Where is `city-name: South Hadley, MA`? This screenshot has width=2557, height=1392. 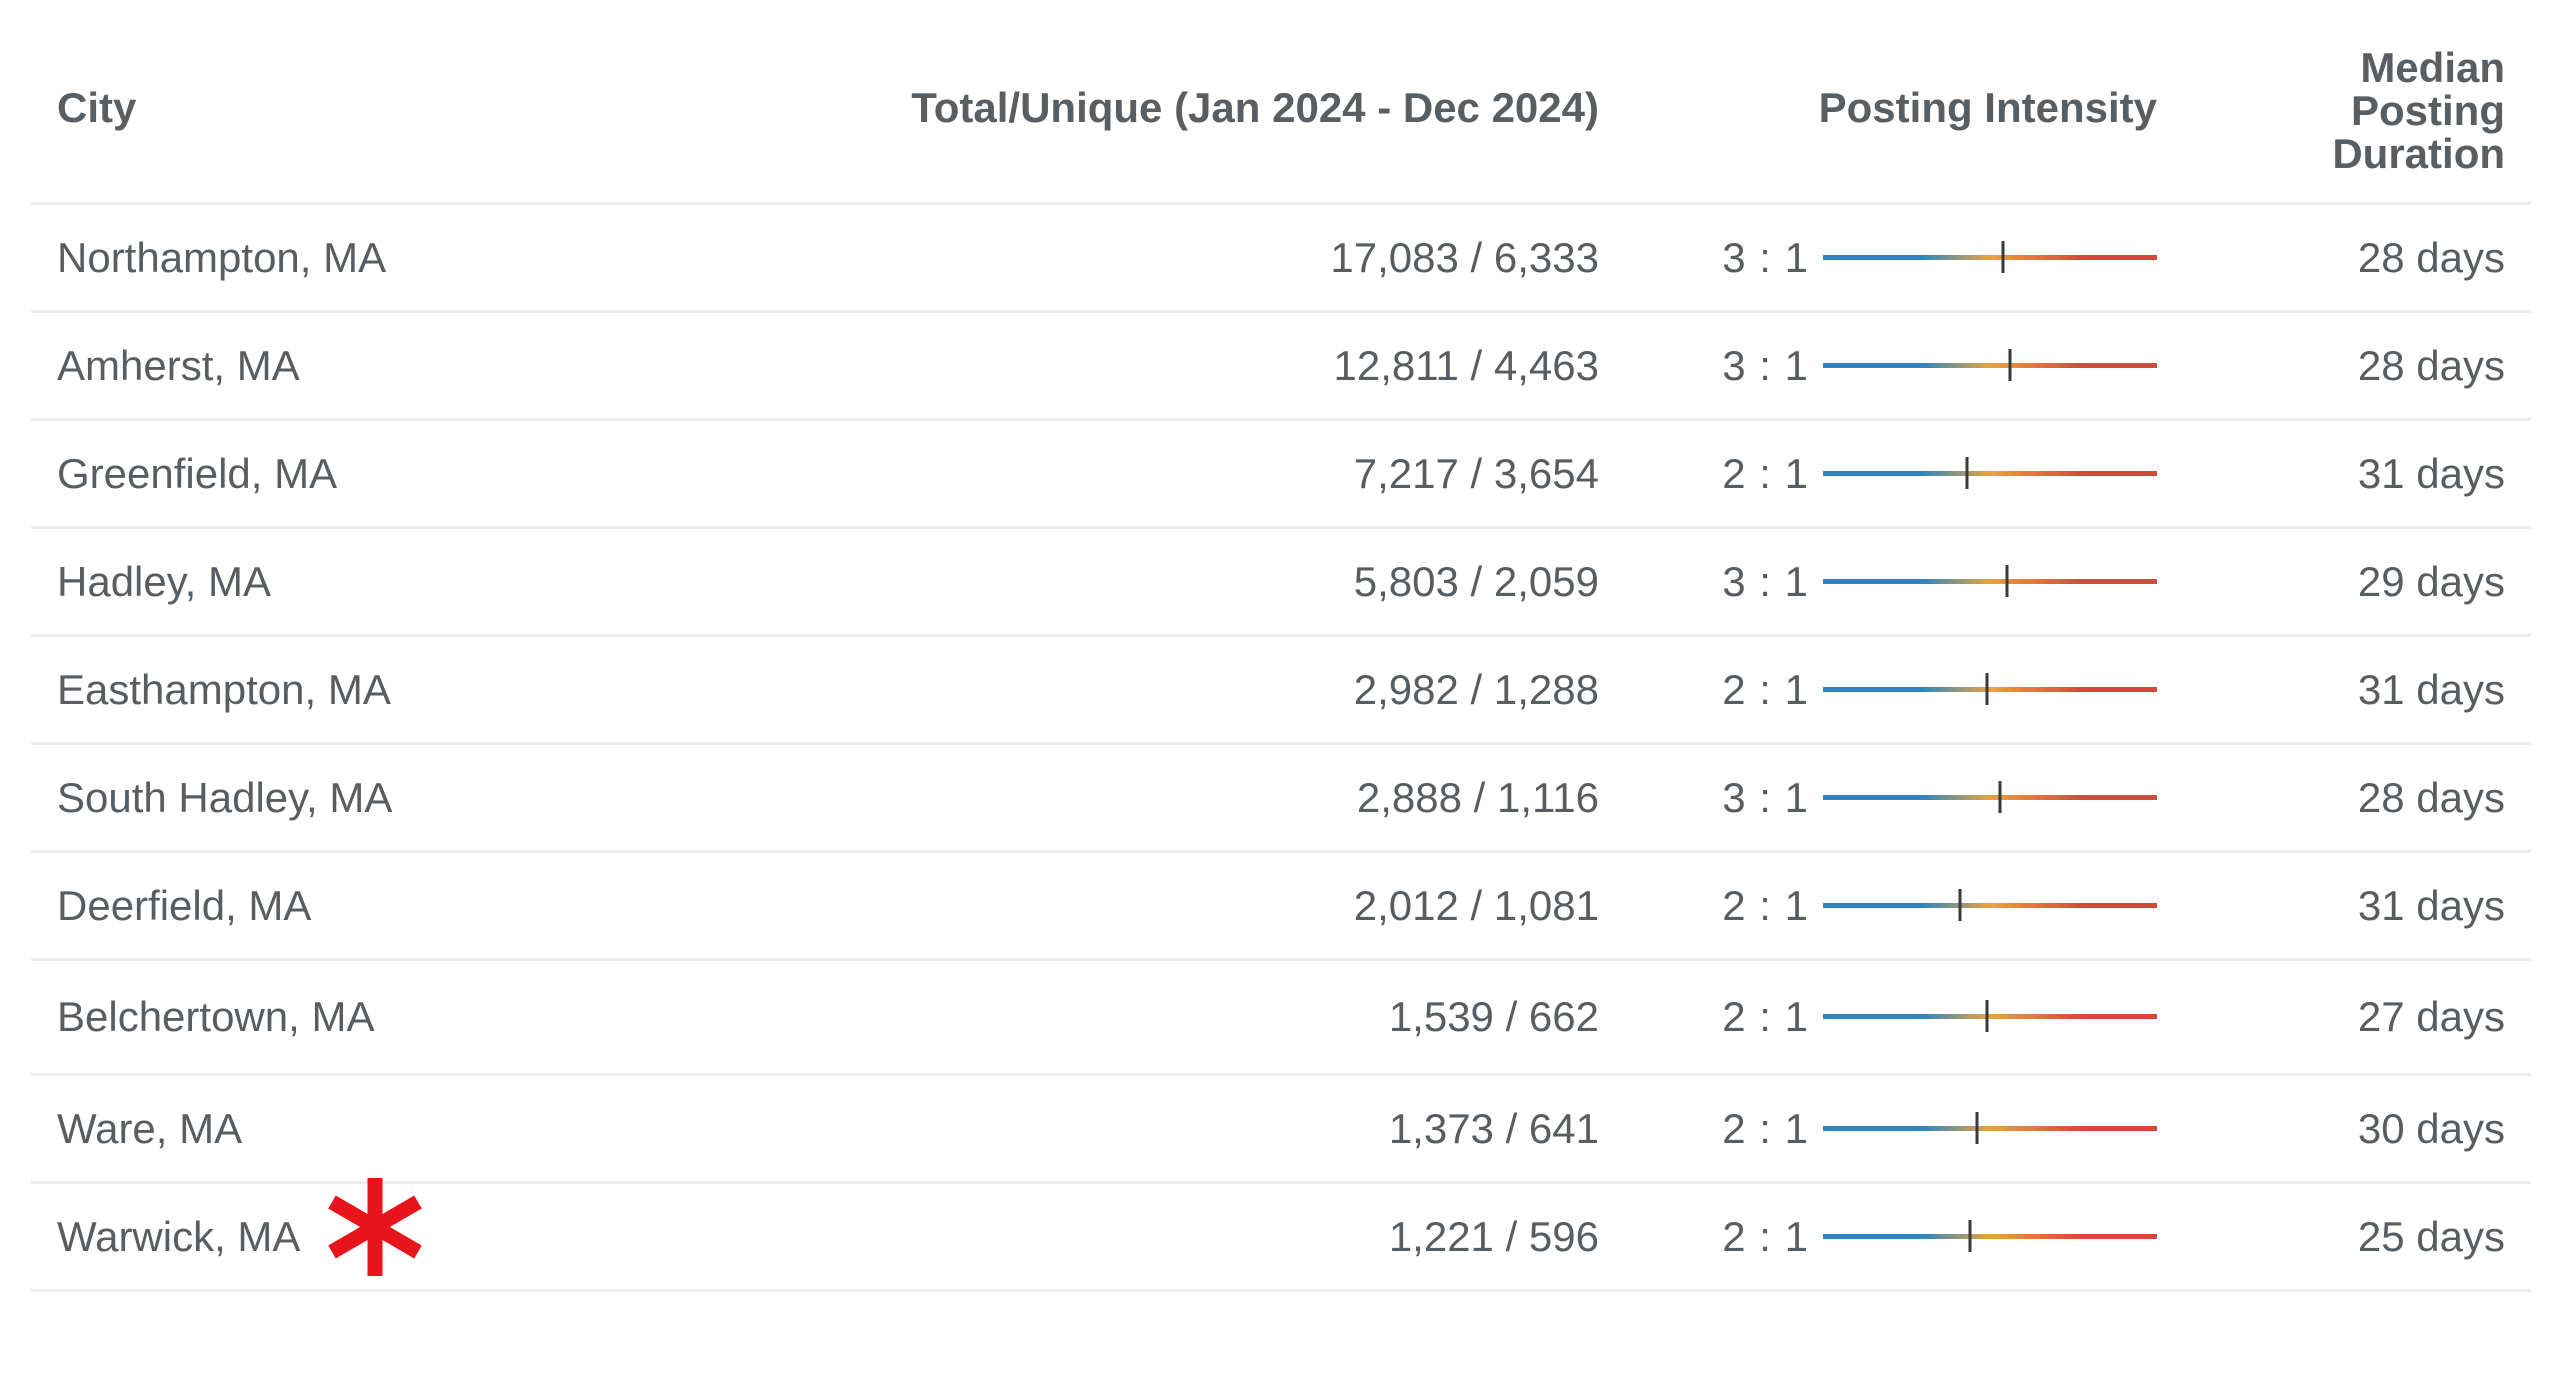 city-name: South Hadley, MA is located at coordinates (225, 797).